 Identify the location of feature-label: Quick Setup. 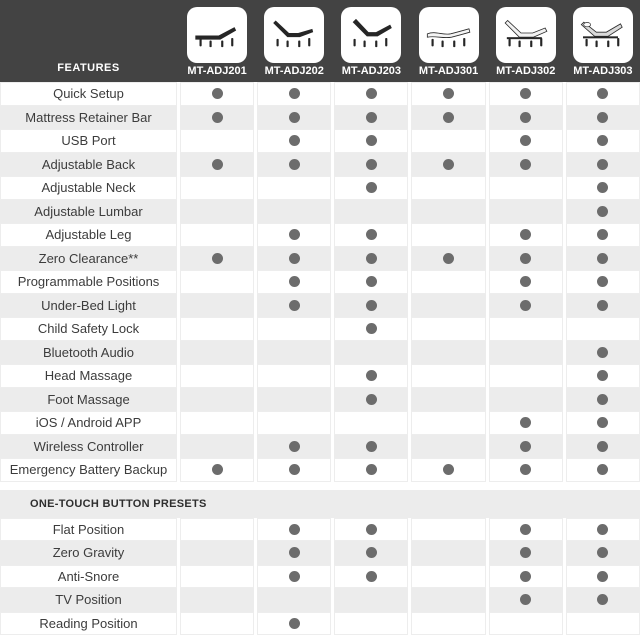
(88, 94).